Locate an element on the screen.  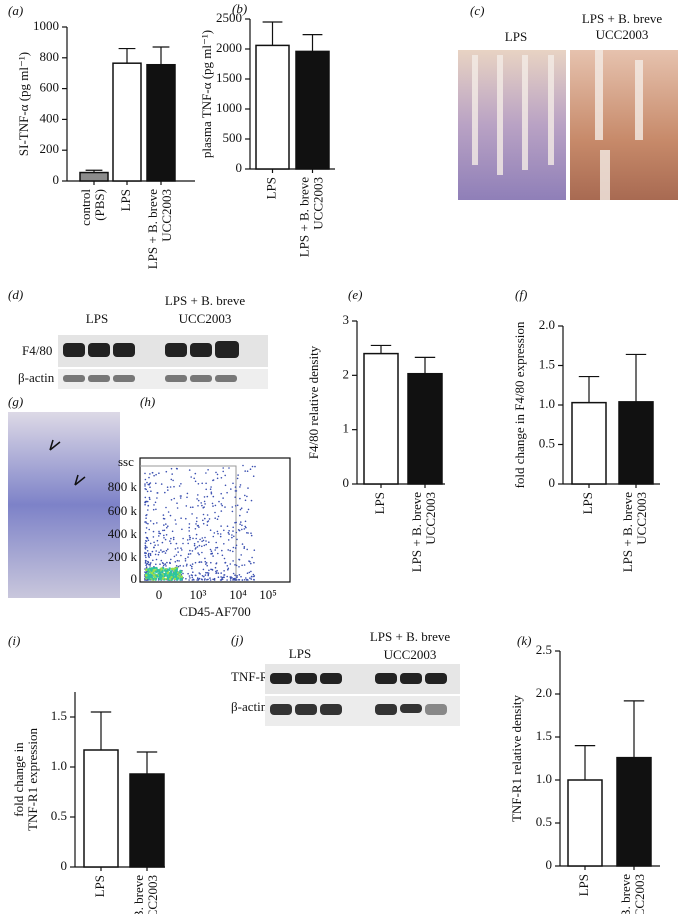
events is located at coordinates (200, 523).